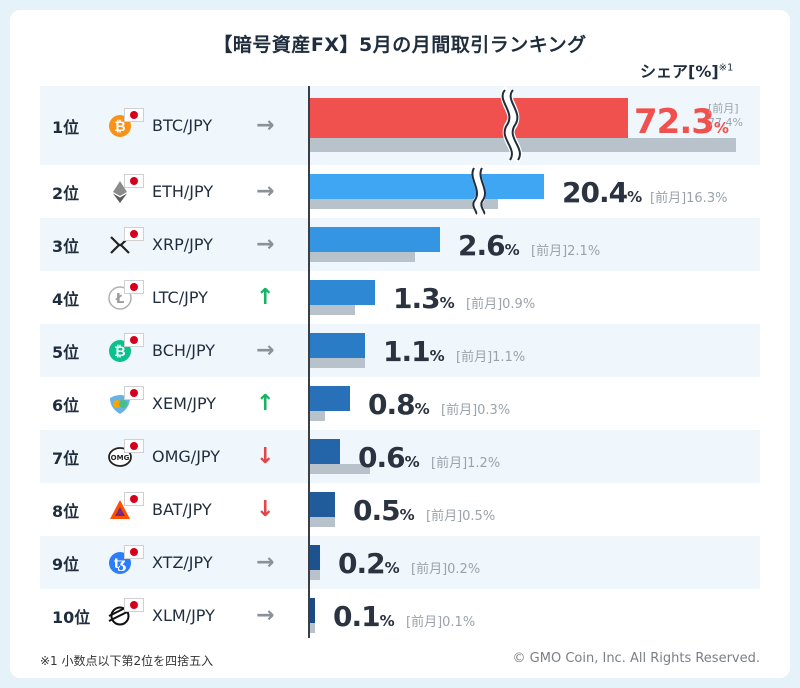  Describe the element at coordinates (332, 310) in the screenshot. I see `bar-previous-ltc` at that location.